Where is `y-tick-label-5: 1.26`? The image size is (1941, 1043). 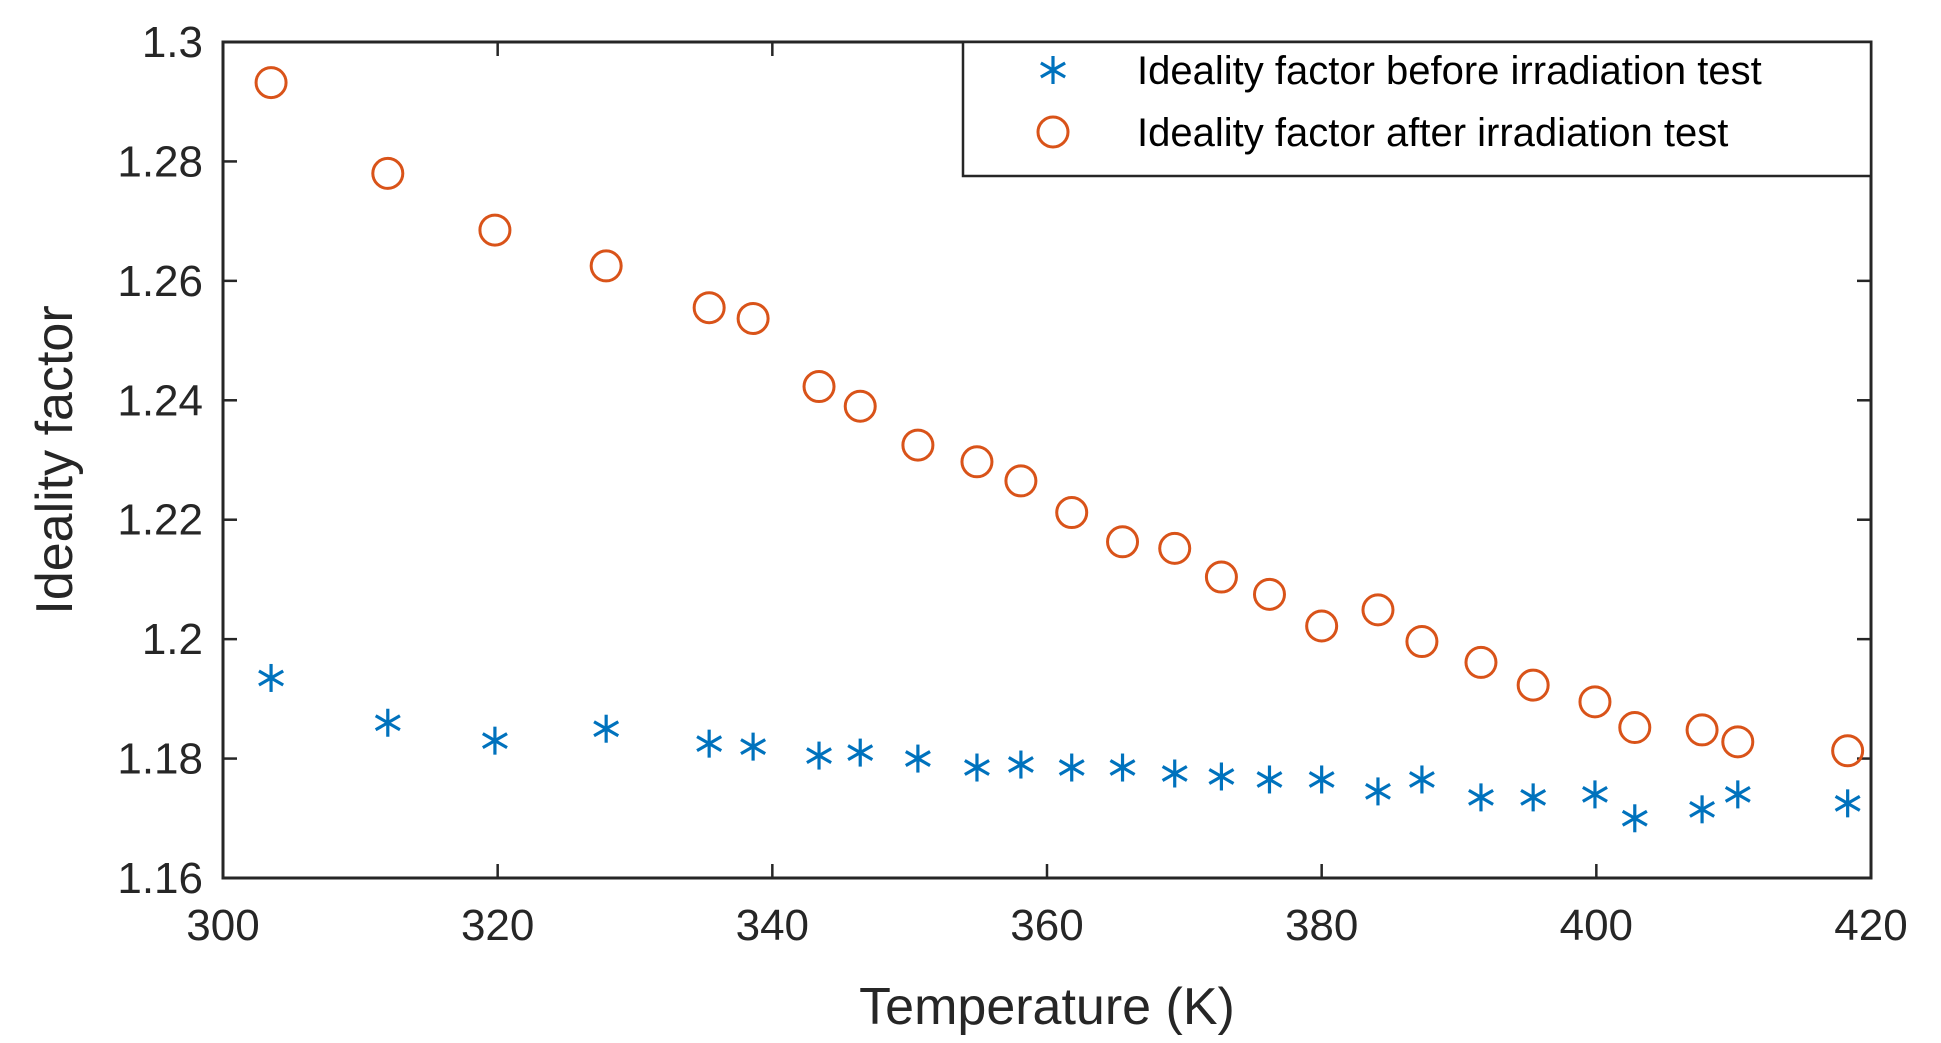
y-tick-label-5: 1.26 is located at coordinates (160, 281).